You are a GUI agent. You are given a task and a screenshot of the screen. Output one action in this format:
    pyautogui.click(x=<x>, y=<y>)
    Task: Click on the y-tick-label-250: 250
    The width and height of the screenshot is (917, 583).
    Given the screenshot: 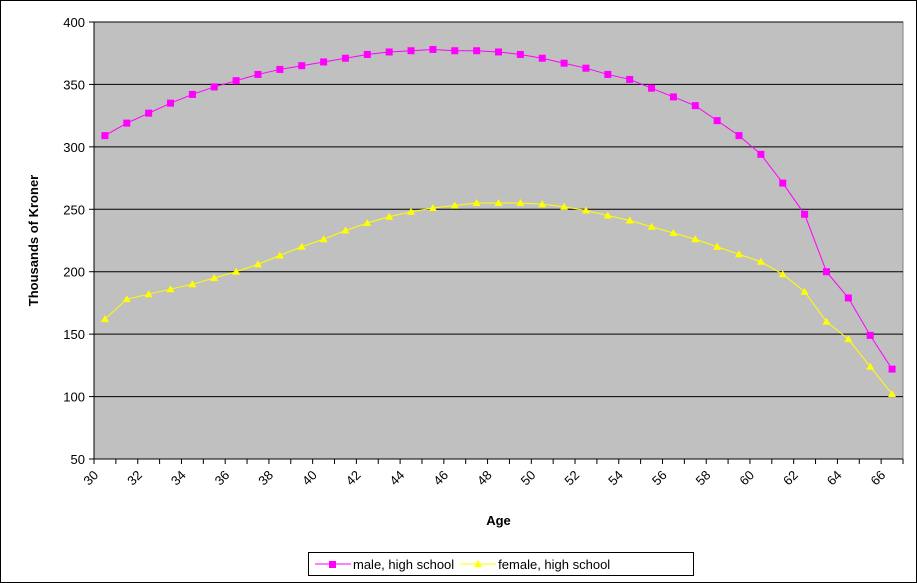 What is the action you would take?
    pyautogui.click(x=74, y=209)
    